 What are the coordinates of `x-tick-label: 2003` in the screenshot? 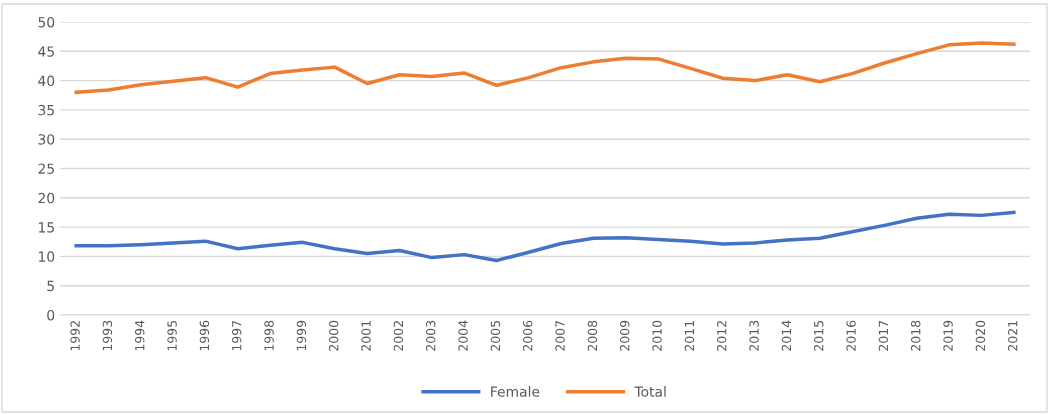 It's located at (431, 335).